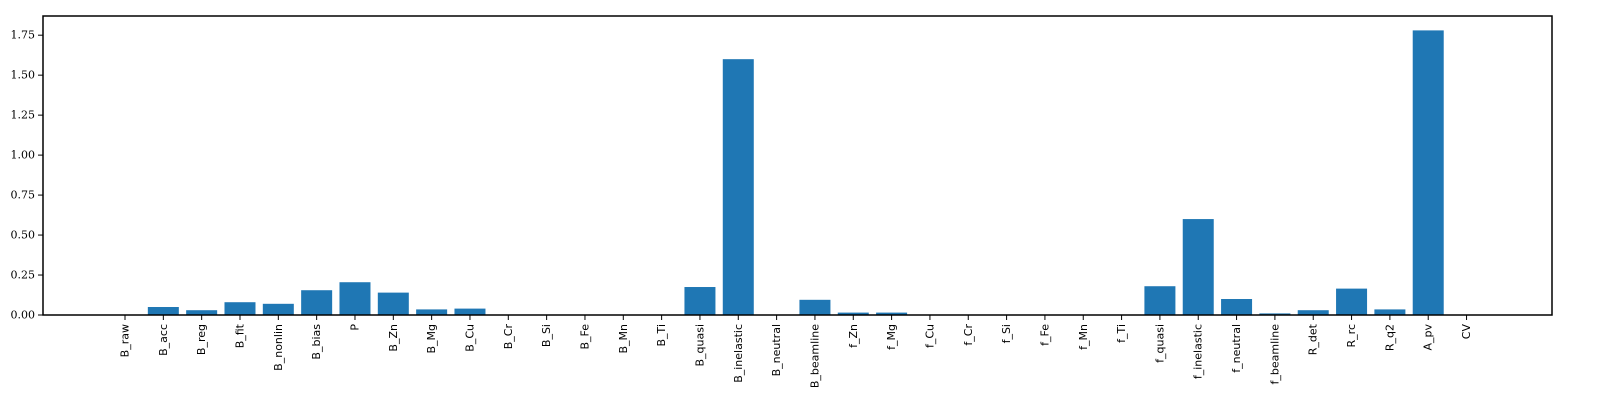 Image resolution: width=1611 pixels, height=407 pixels. Describe the element at coordinates (546, 335) in the screenshot. I see `x-tick-label: B_Si` at that location.